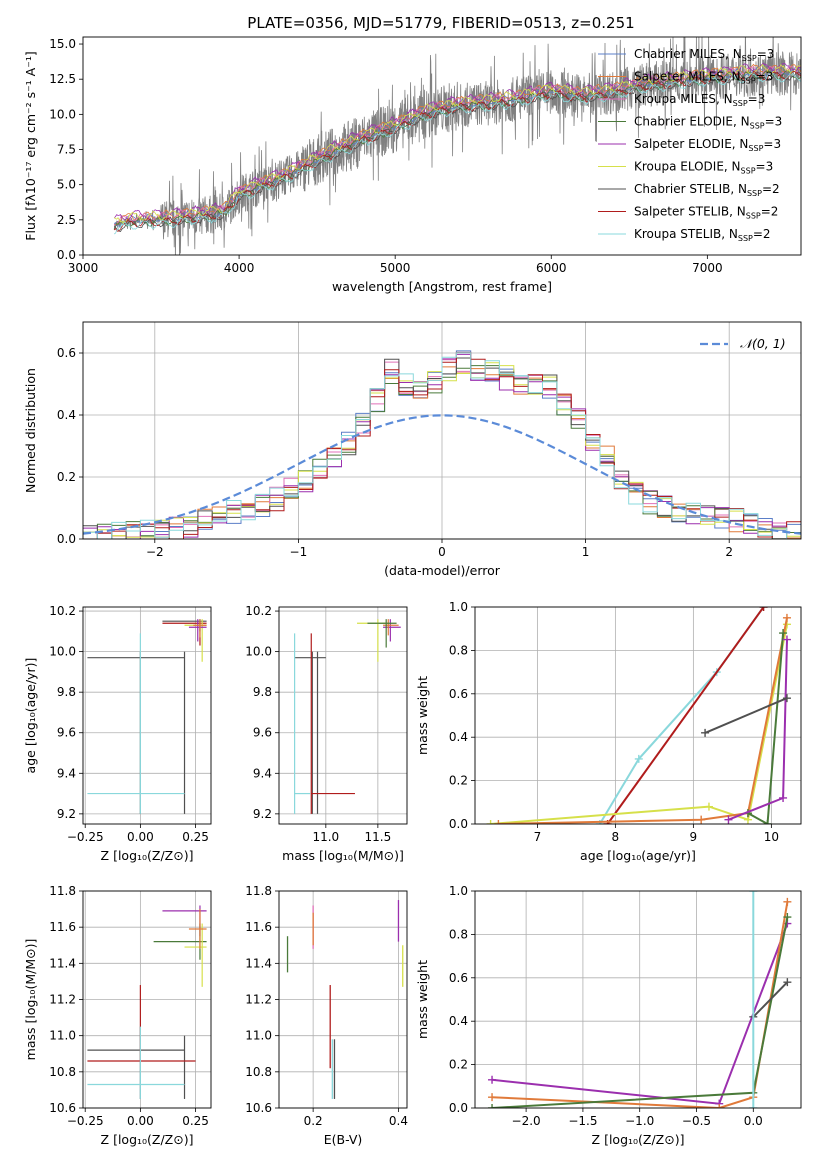 The image size is (819, 1170). Describe the element at coordinates (526, 1121) in the screenshot. I see `x-tick-label: −2.0` at that location.